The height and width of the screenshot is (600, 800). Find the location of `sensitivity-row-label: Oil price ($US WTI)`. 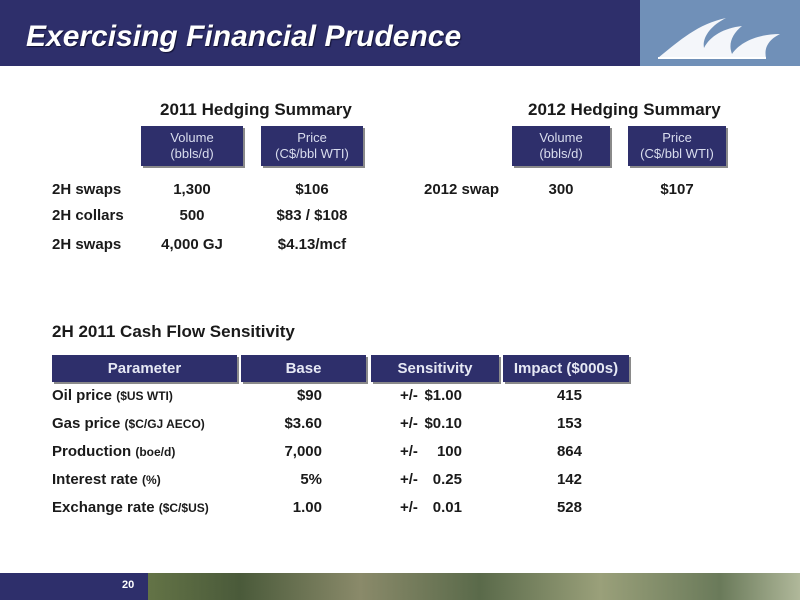

sensitivity-row-label: Oil price ($US WTI) is located at coordinates (112, 395).